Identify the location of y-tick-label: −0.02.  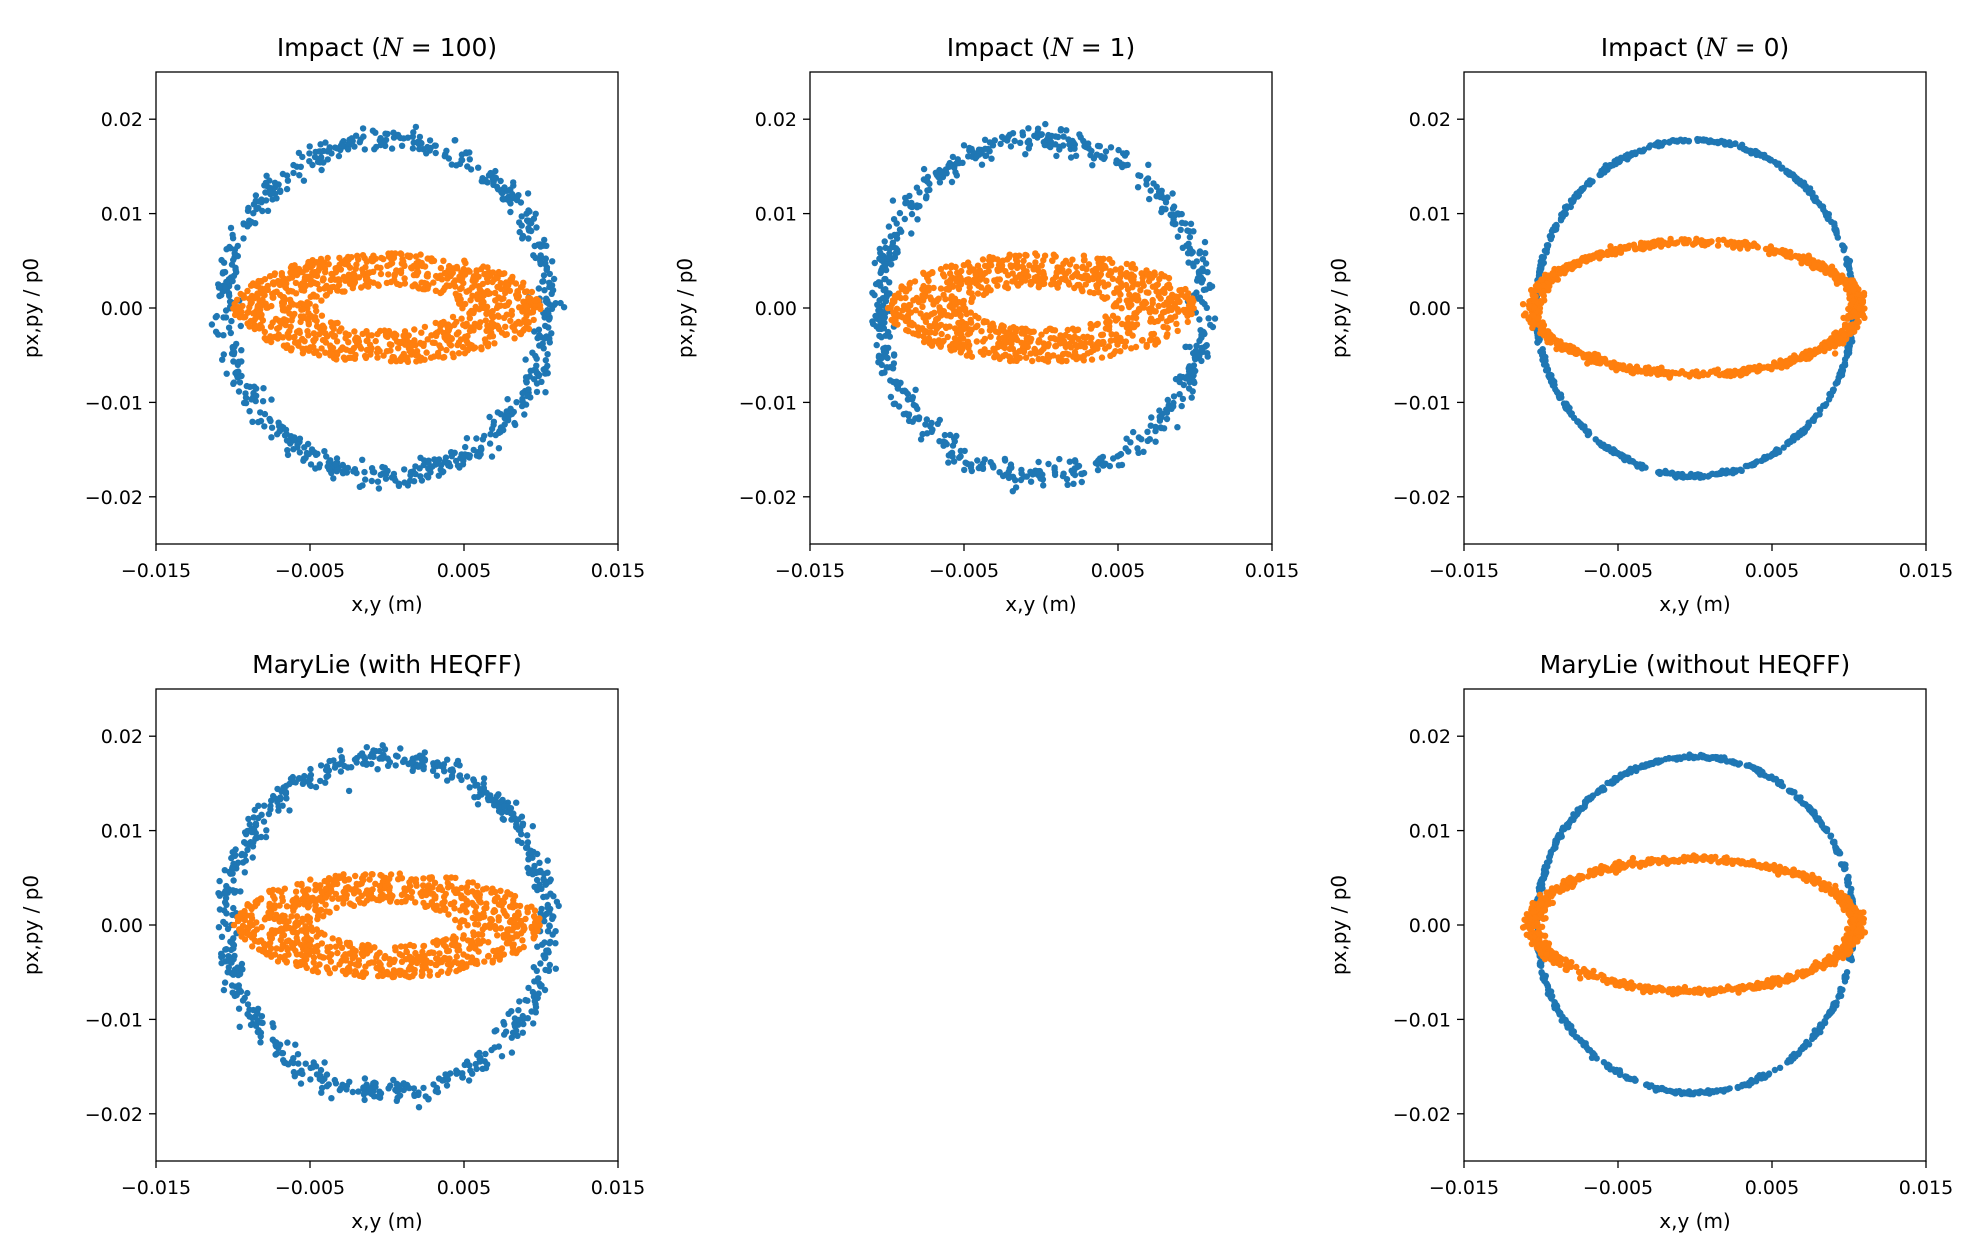
(114, 498).